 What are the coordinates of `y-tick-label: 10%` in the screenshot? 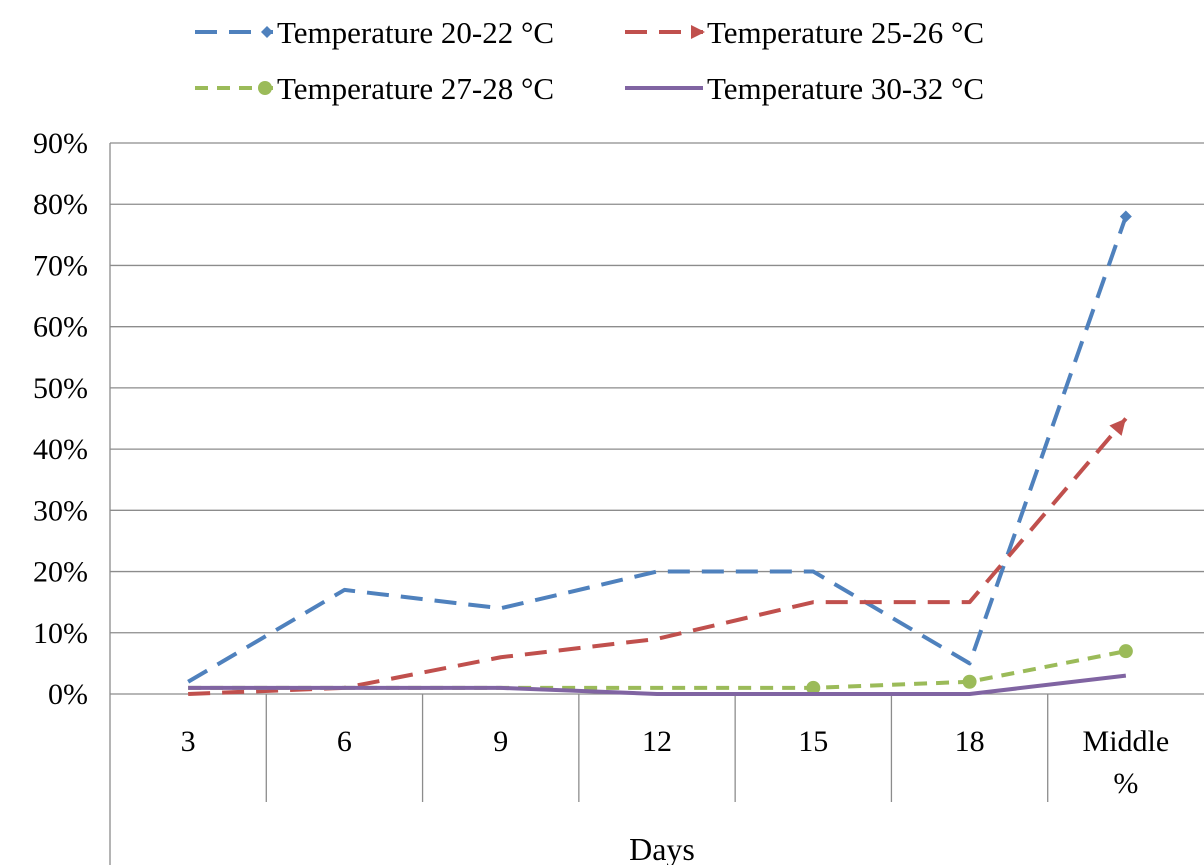 It's located at (60, 633).